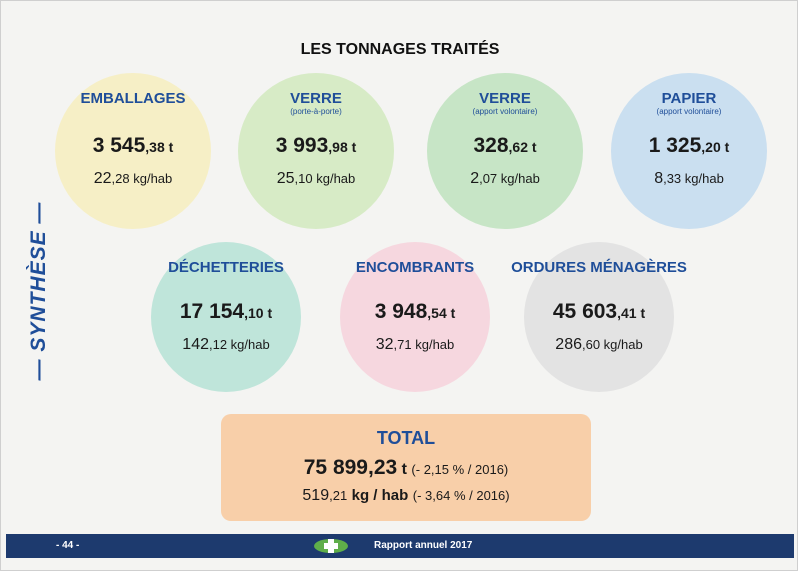 The width and height of the screenshot is (798, 571). I want to click on ratio-int: 519, so click(316, 495).